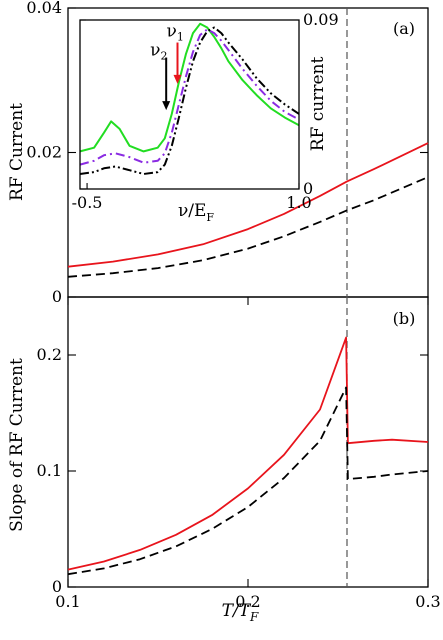 The image size is (443, 640). Describe the element at coordinates (404, 28) in the screenshot. I see `panel-label-a: (a)` at that location.